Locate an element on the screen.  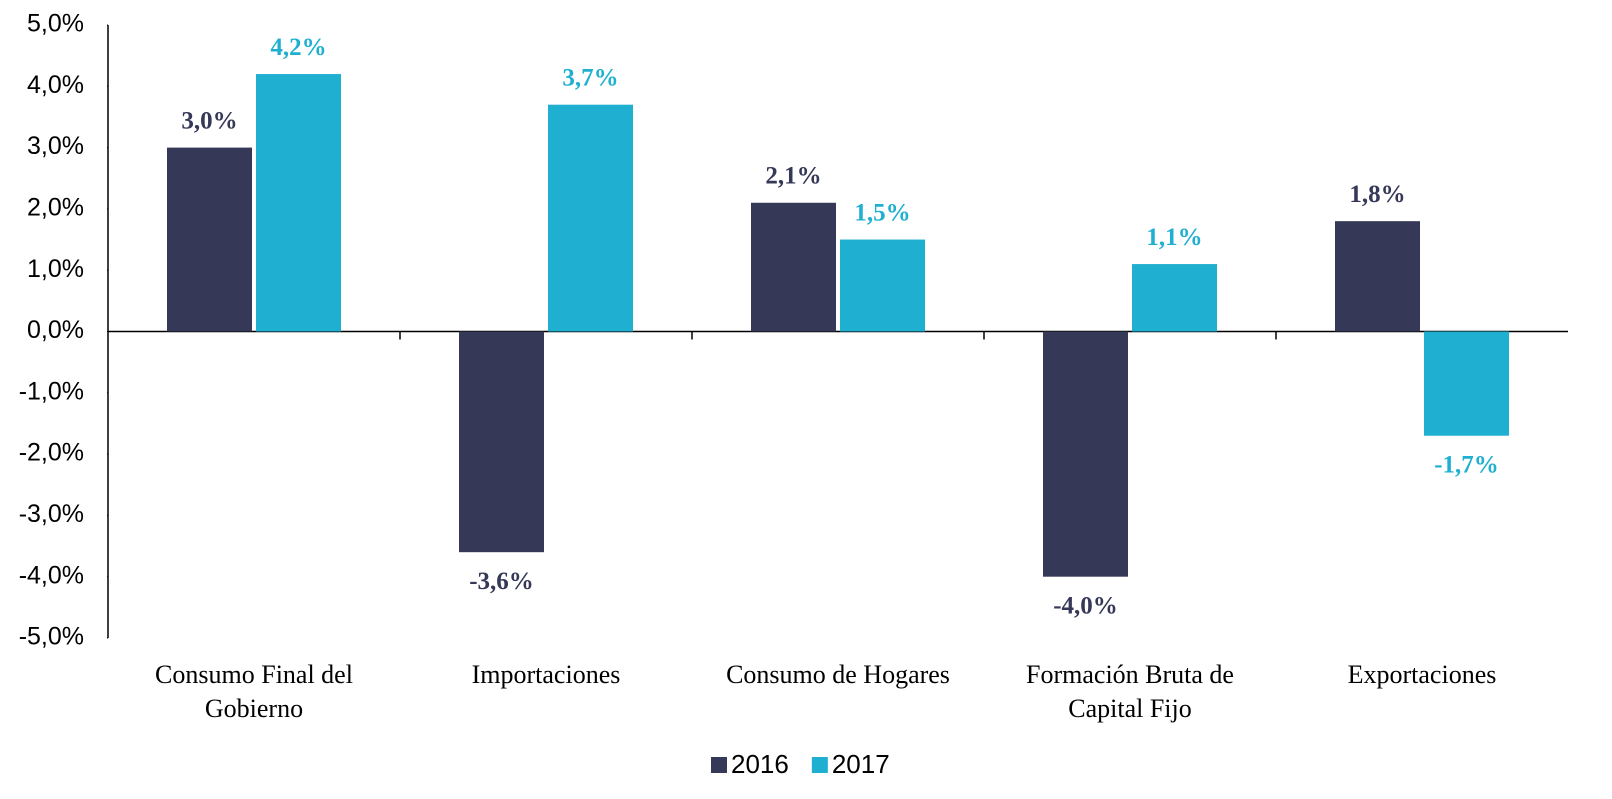
data-label: -4,0% is located at coordinates (1085, 605).